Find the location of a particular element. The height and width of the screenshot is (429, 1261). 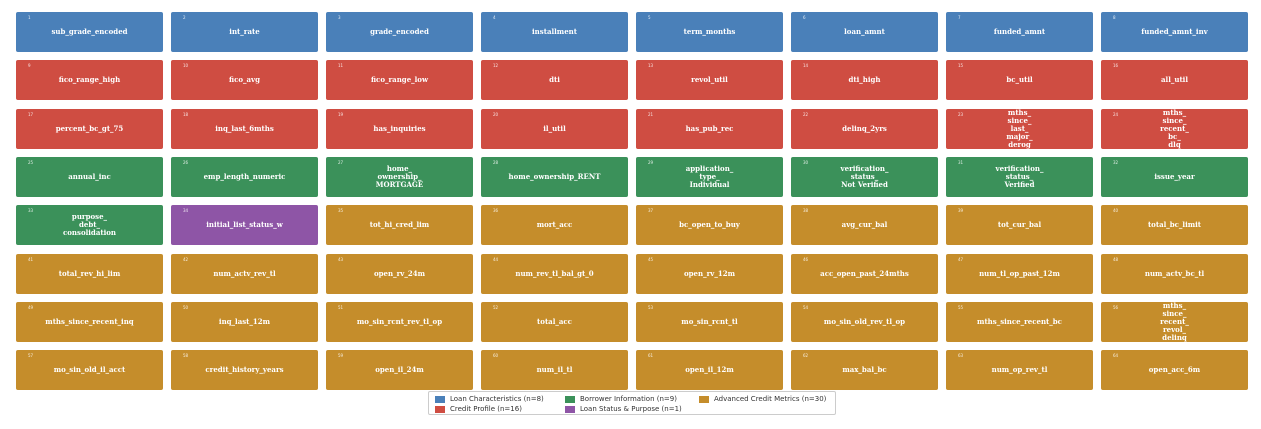

feature-rank: 39 is located at coordinates (961, 211).